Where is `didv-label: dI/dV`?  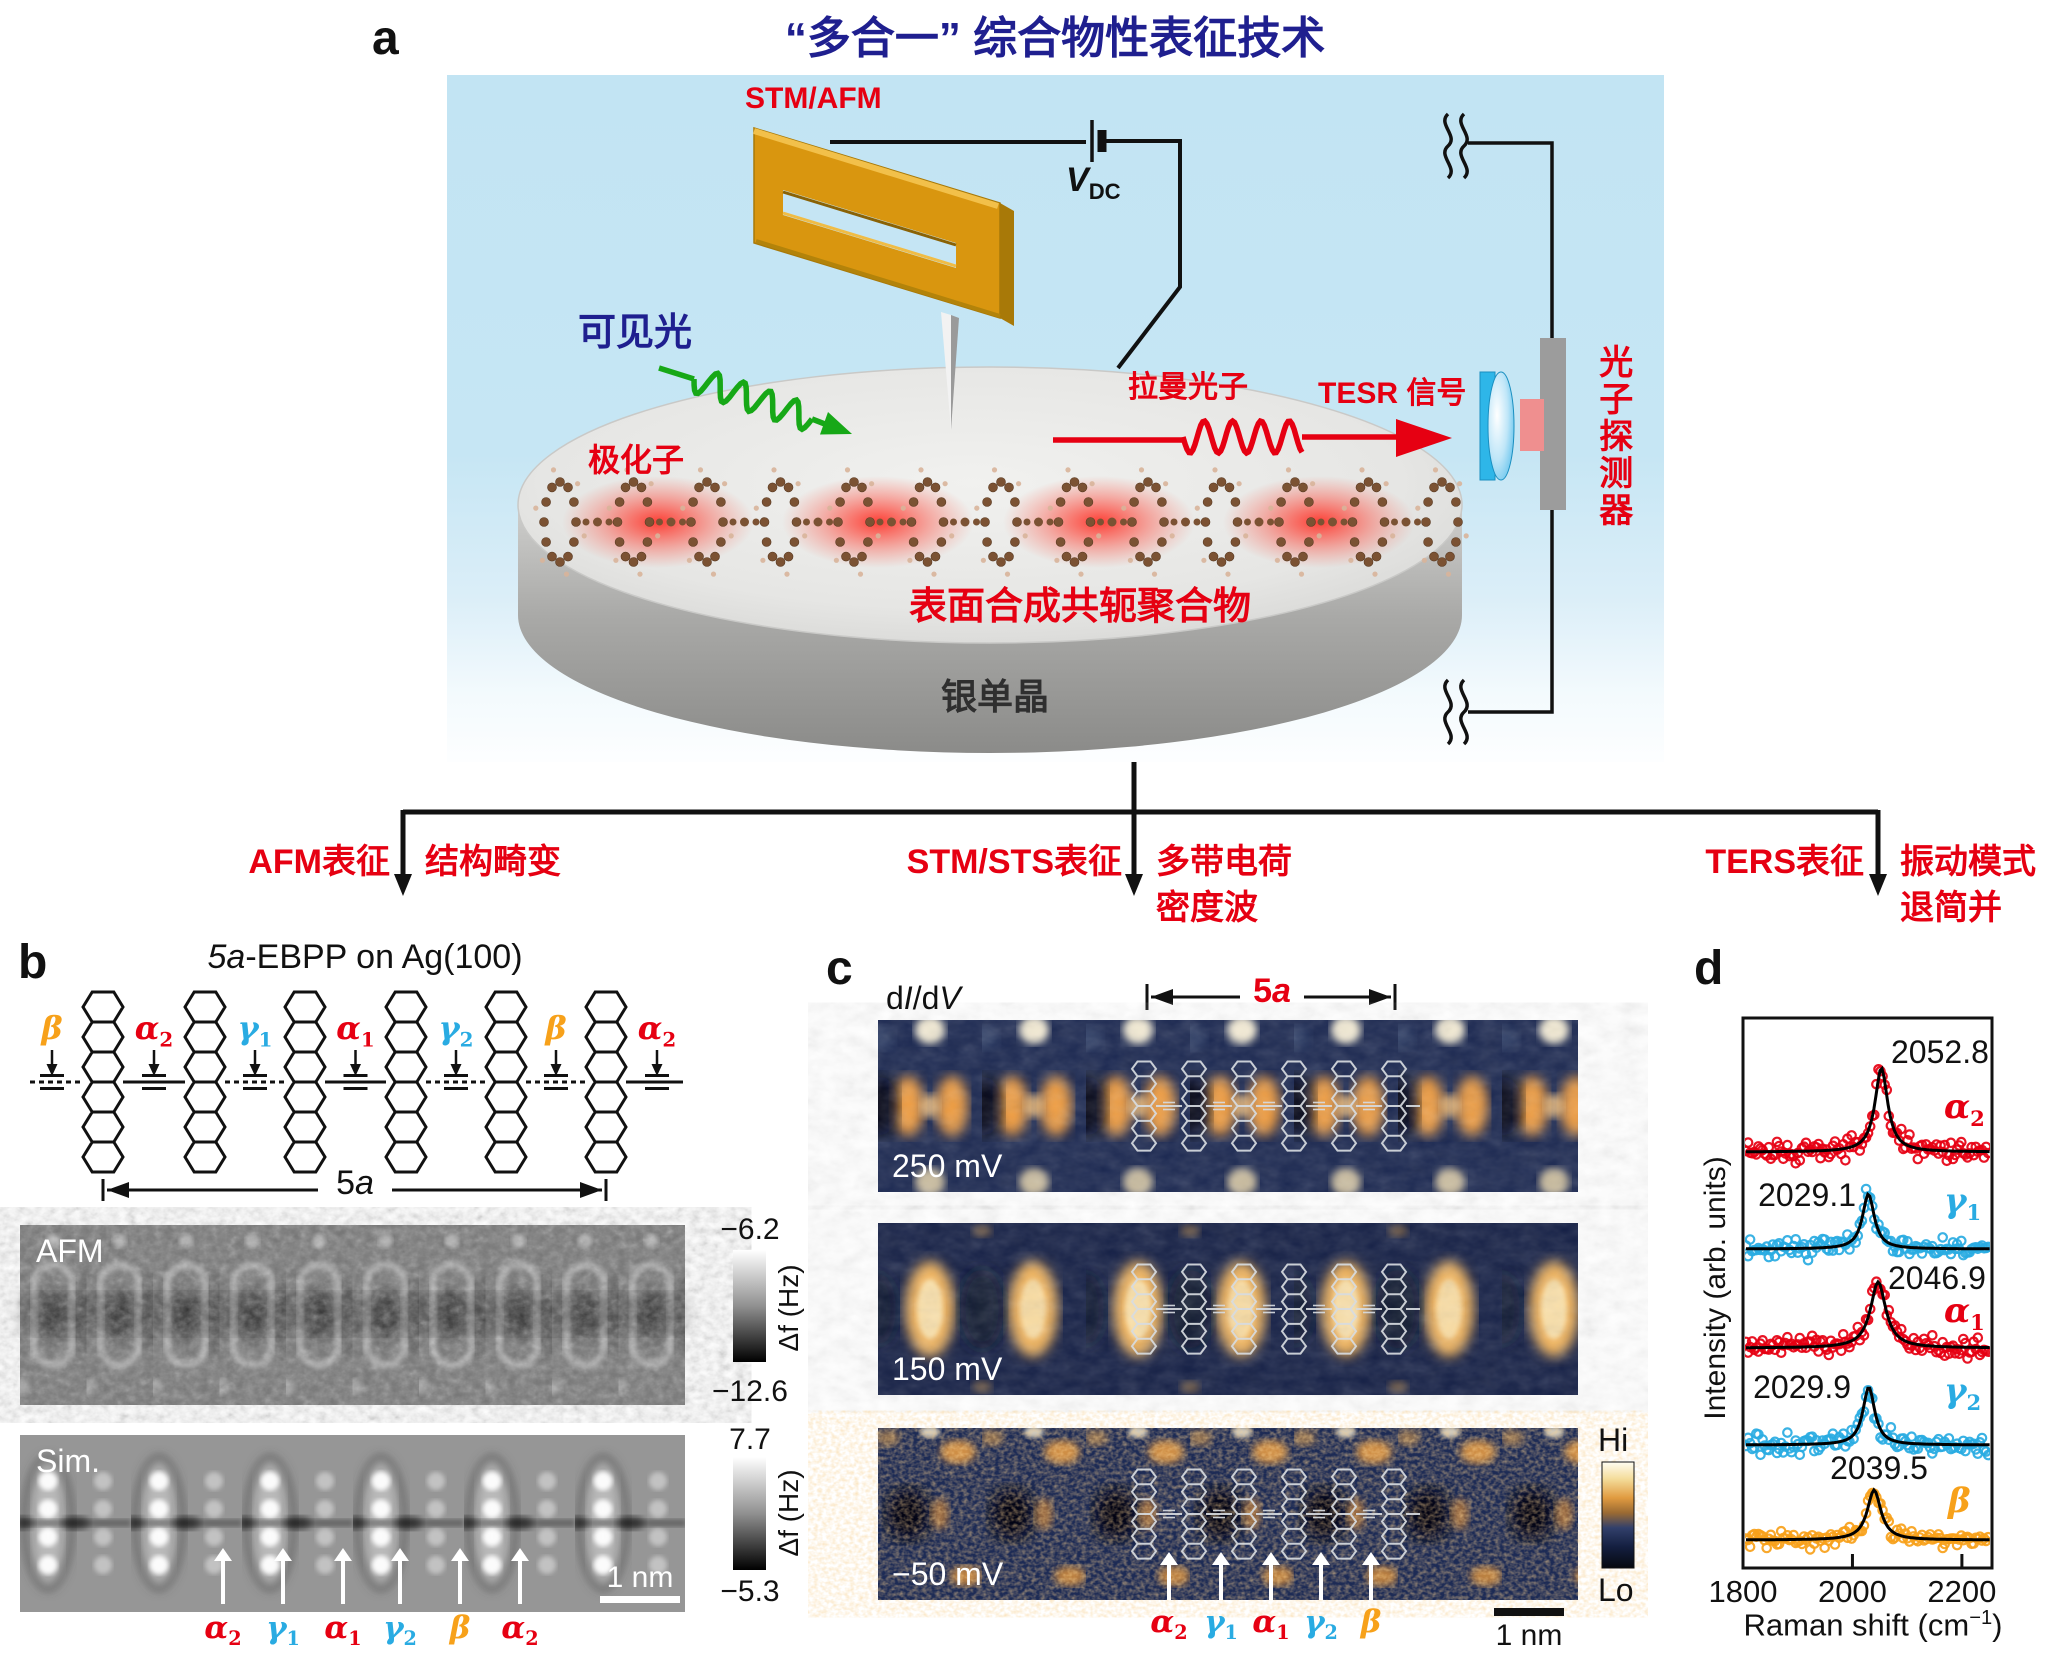 didv-label: dI/dV is located at coordinates (923, 998).